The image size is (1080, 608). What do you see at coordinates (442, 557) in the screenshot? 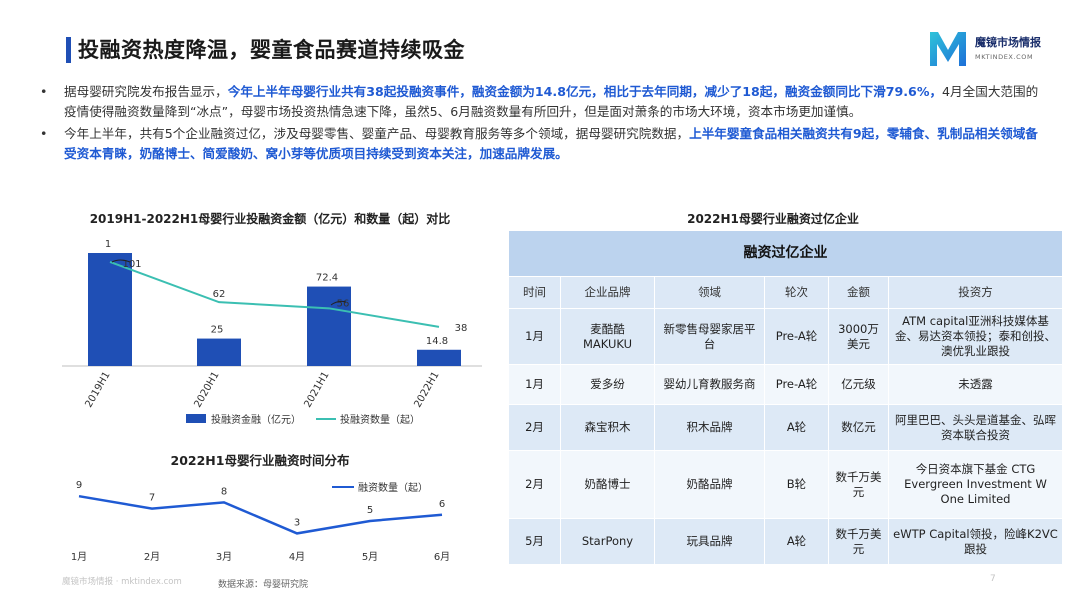
I see `x-tick-label: 6月` at bounding box center [442, 557].